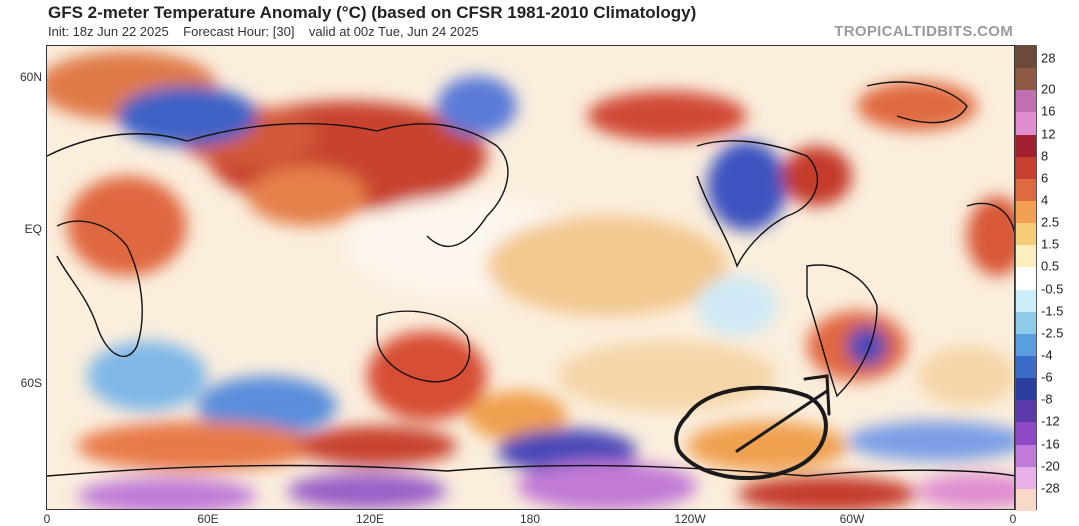 This screenshot has height=526, width=1079. What do you see at coordinates (1048, 58) in the screenshot?
I see `colorbar-tick-label: 28` at bounding box center [1048, 58].